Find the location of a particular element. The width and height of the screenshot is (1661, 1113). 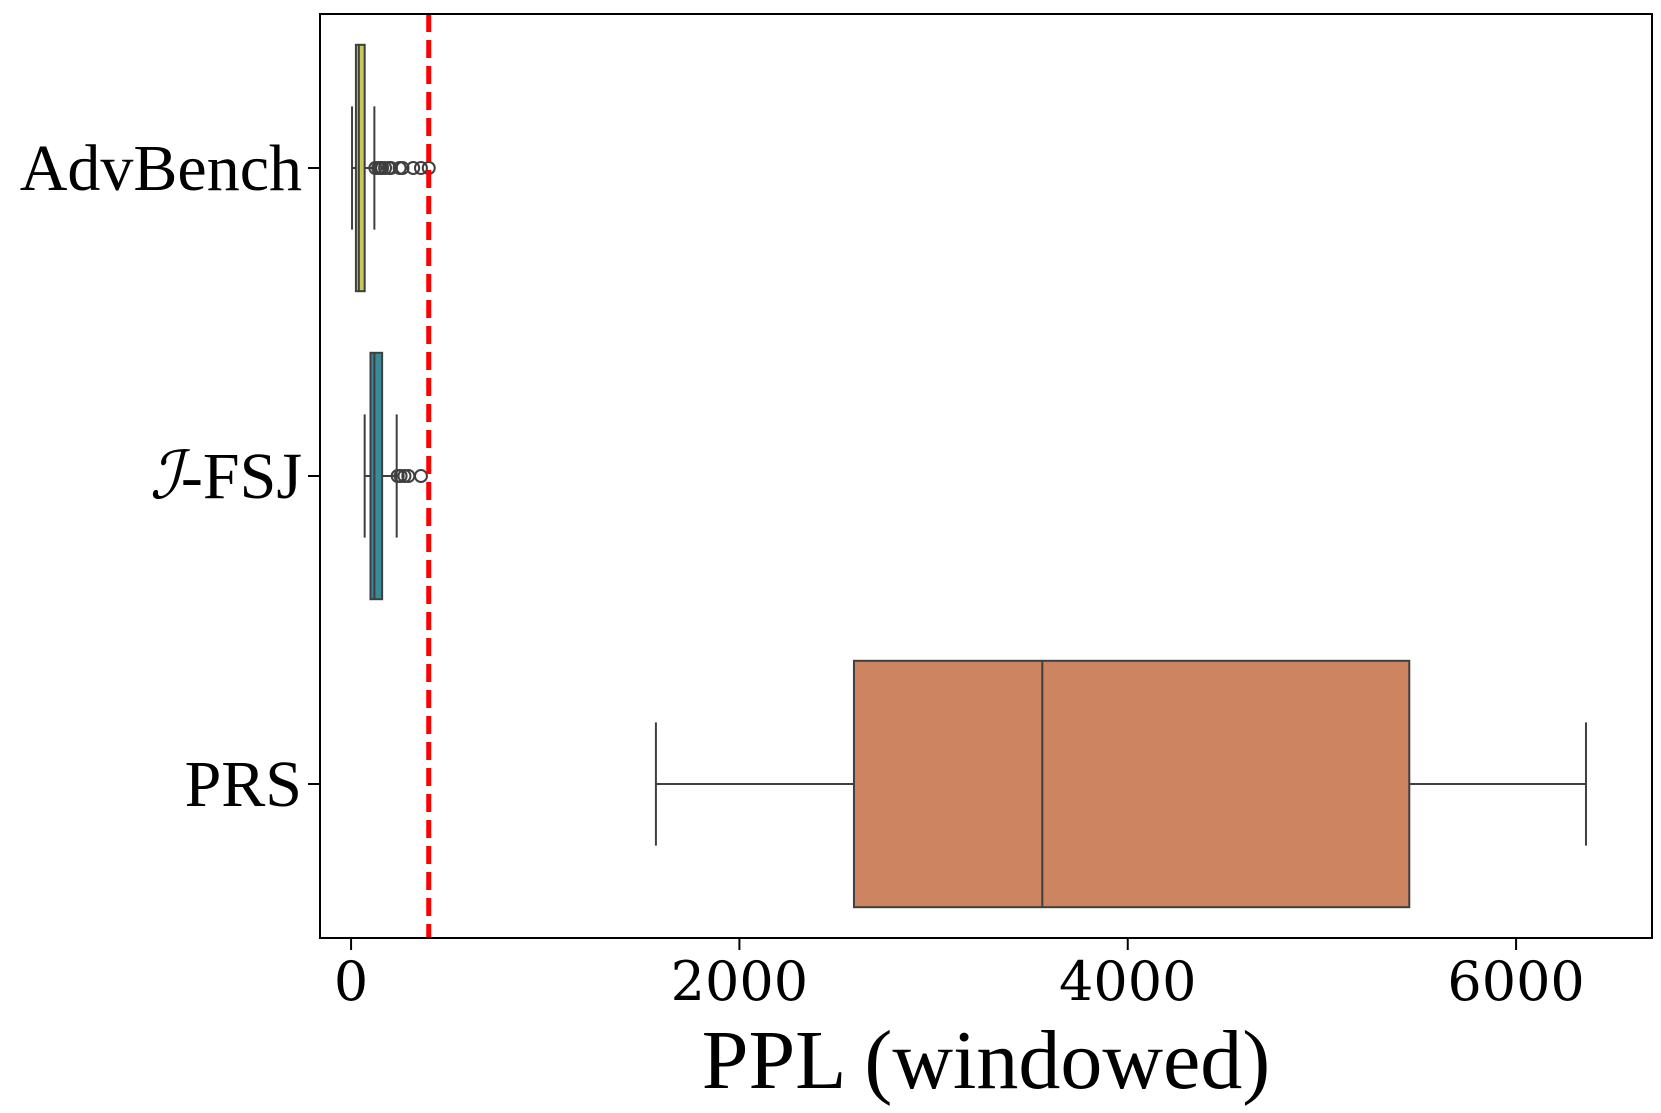

box-advbench is located at coordinates (393, 168).